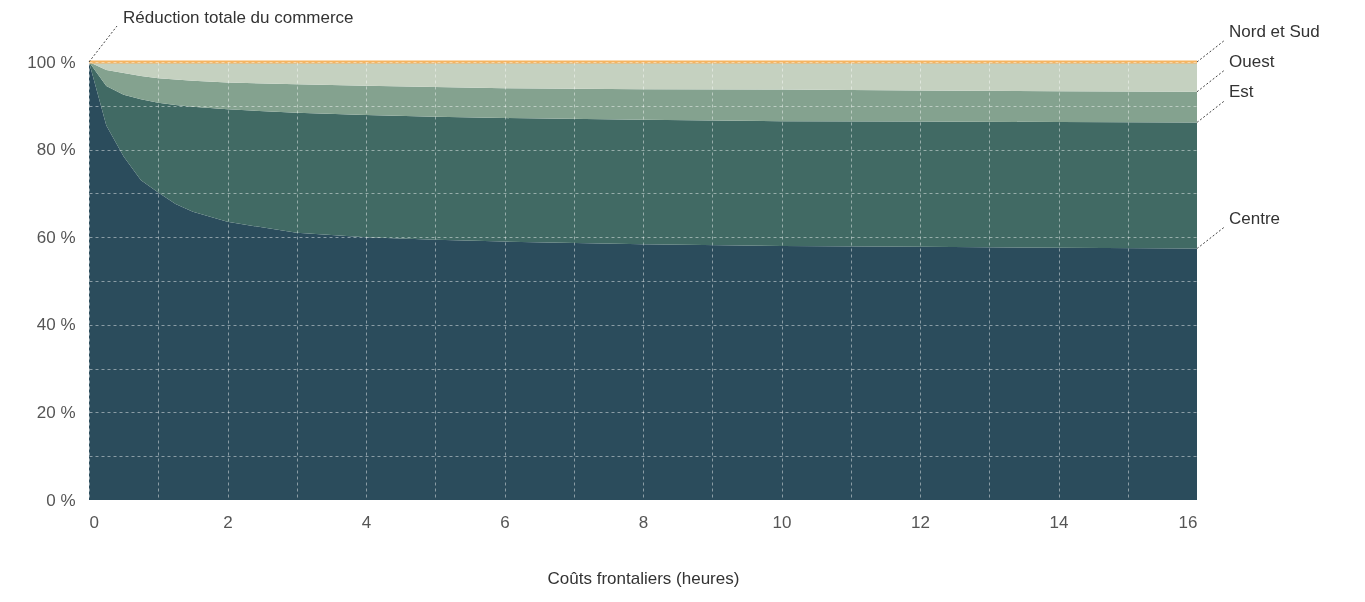  What do you see at coordinates (51, 62) in the screenshot?
I see `y-tick-label: 100 %` at bounding box center [51, 62].